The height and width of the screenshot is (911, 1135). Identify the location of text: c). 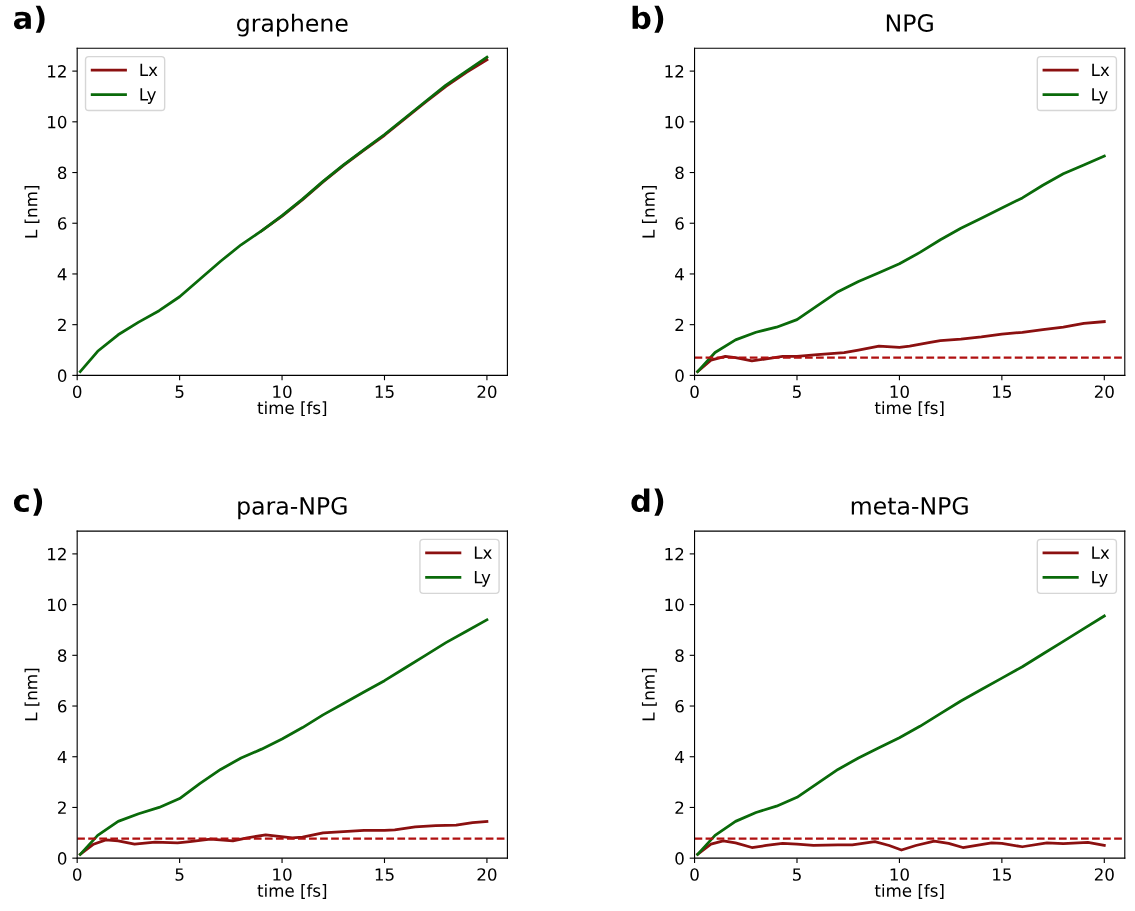
(28, 502).